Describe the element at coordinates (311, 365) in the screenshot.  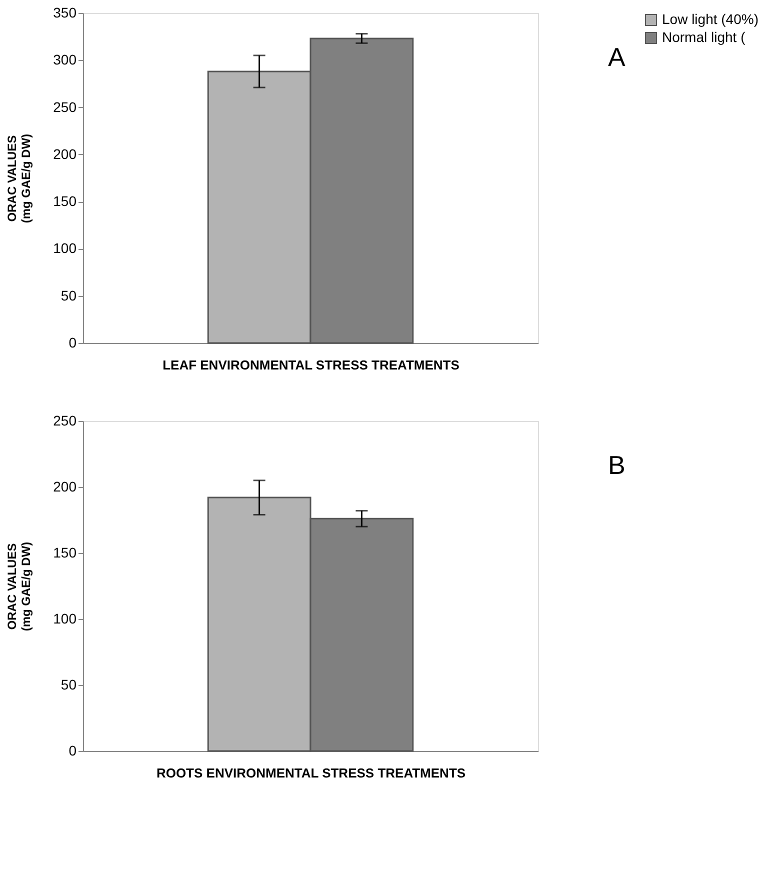
I see `x-axis-title: LEAF ENVIRONMENTAL STRESS TREATMENTS` at that location.